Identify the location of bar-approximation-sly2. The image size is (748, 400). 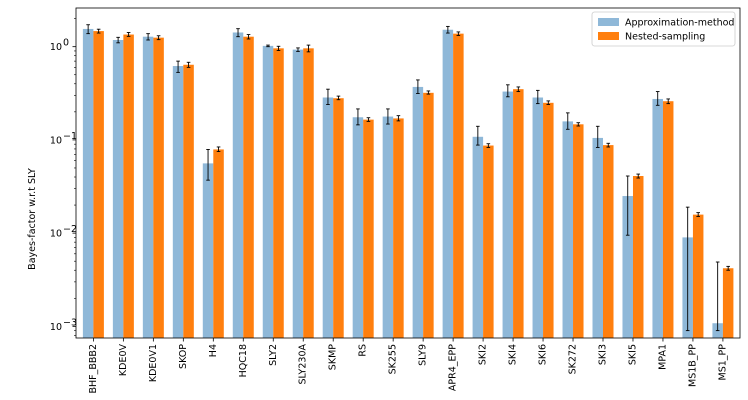
(268, 192).